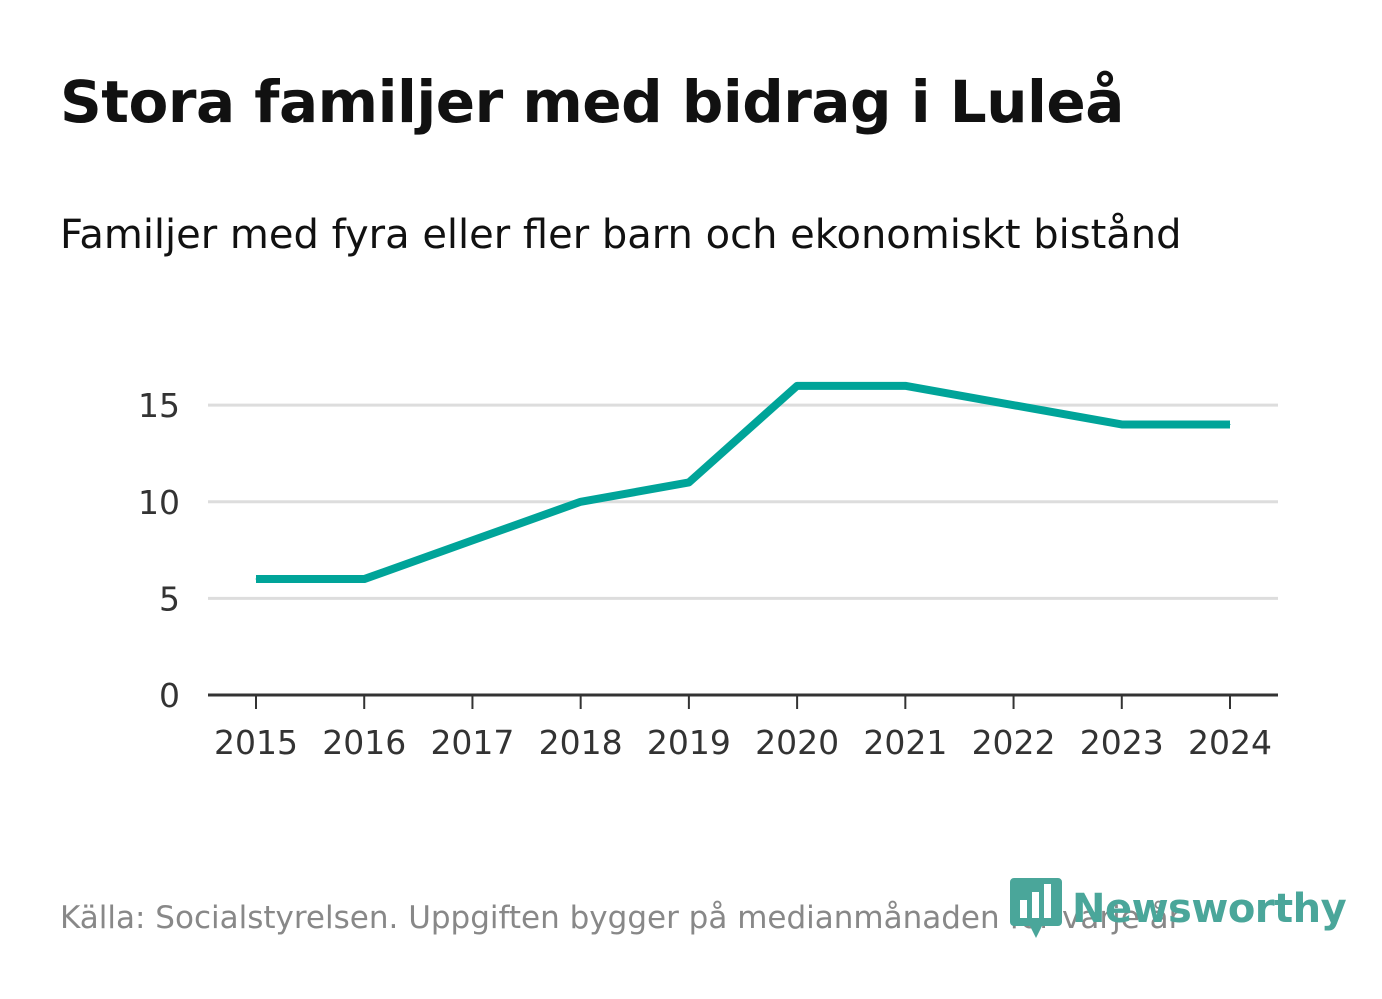 The height and width of the screenshot is (999, 1382). I want to click on x-tick-label-2020: 2020, so click(797, 742).